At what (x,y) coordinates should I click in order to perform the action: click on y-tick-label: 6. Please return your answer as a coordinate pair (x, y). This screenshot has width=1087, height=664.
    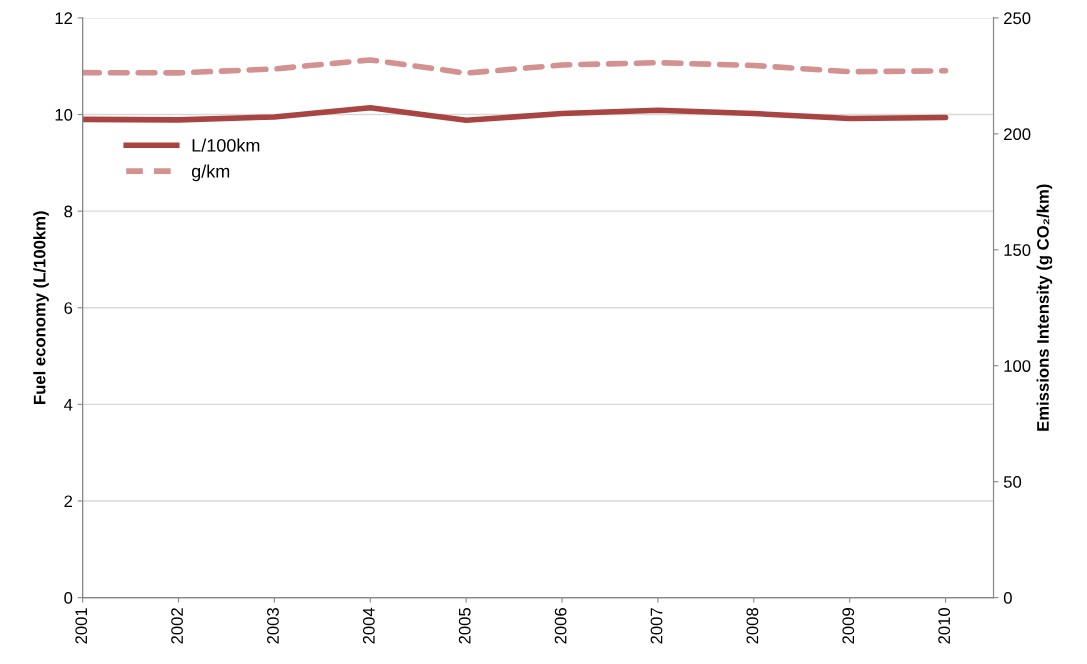
    Looking at the image, I should click on (68, 308).